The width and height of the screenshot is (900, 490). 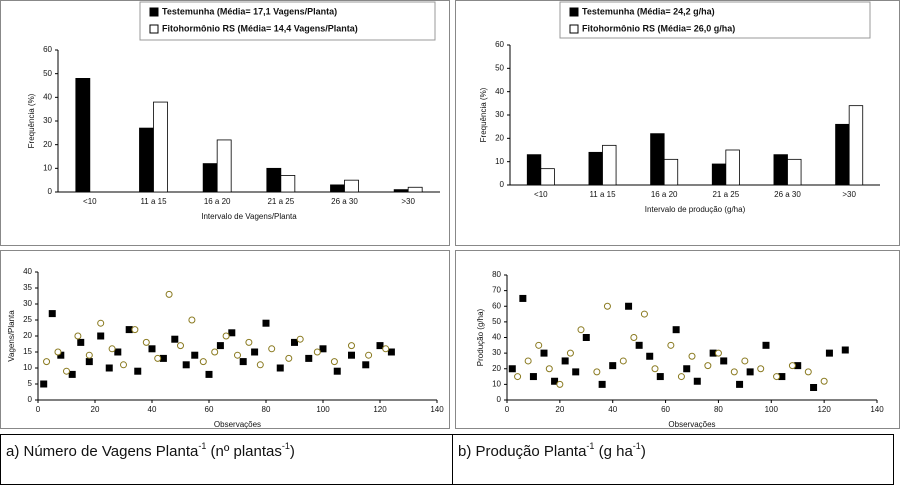 What do you see at coordinates (612, 409) in the screenshot?
I see `x-tick-label: 40` at bounding box center [612, 409].